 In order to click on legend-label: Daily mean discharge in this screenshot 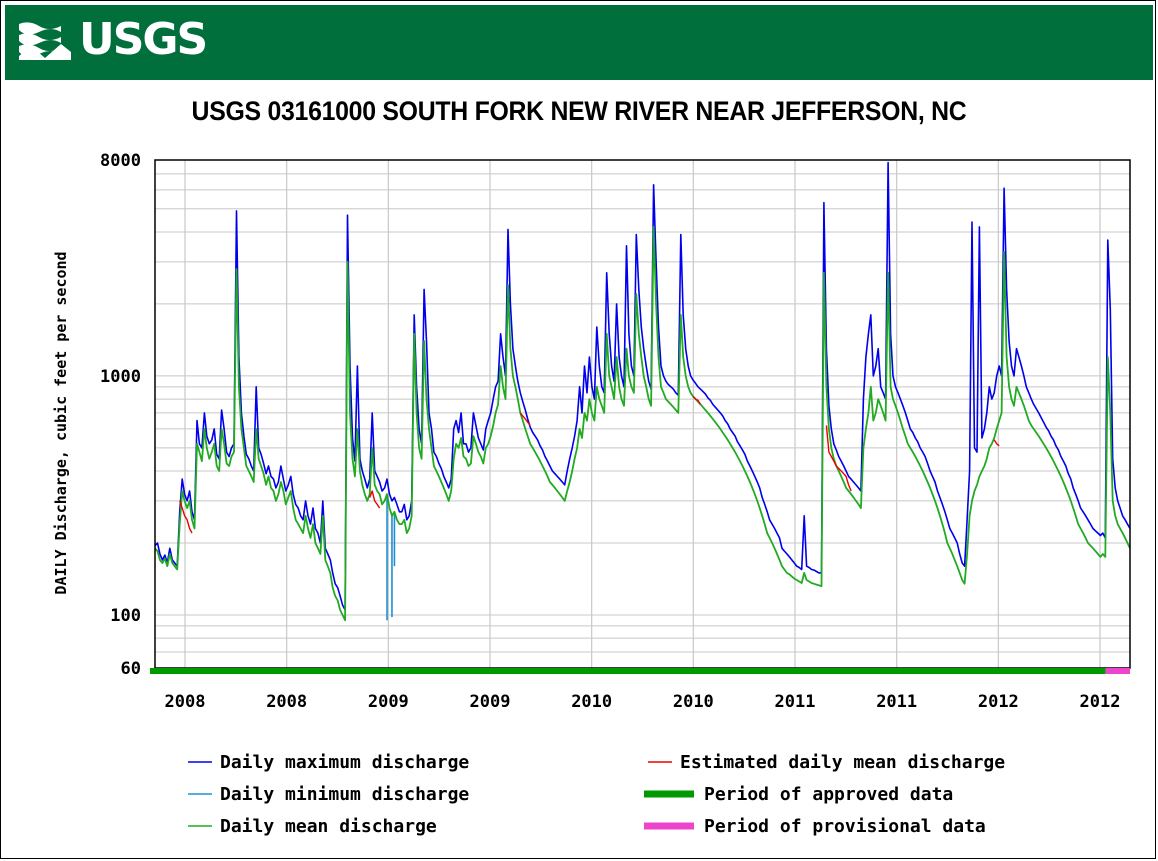, I will do `click(328, 826)`.